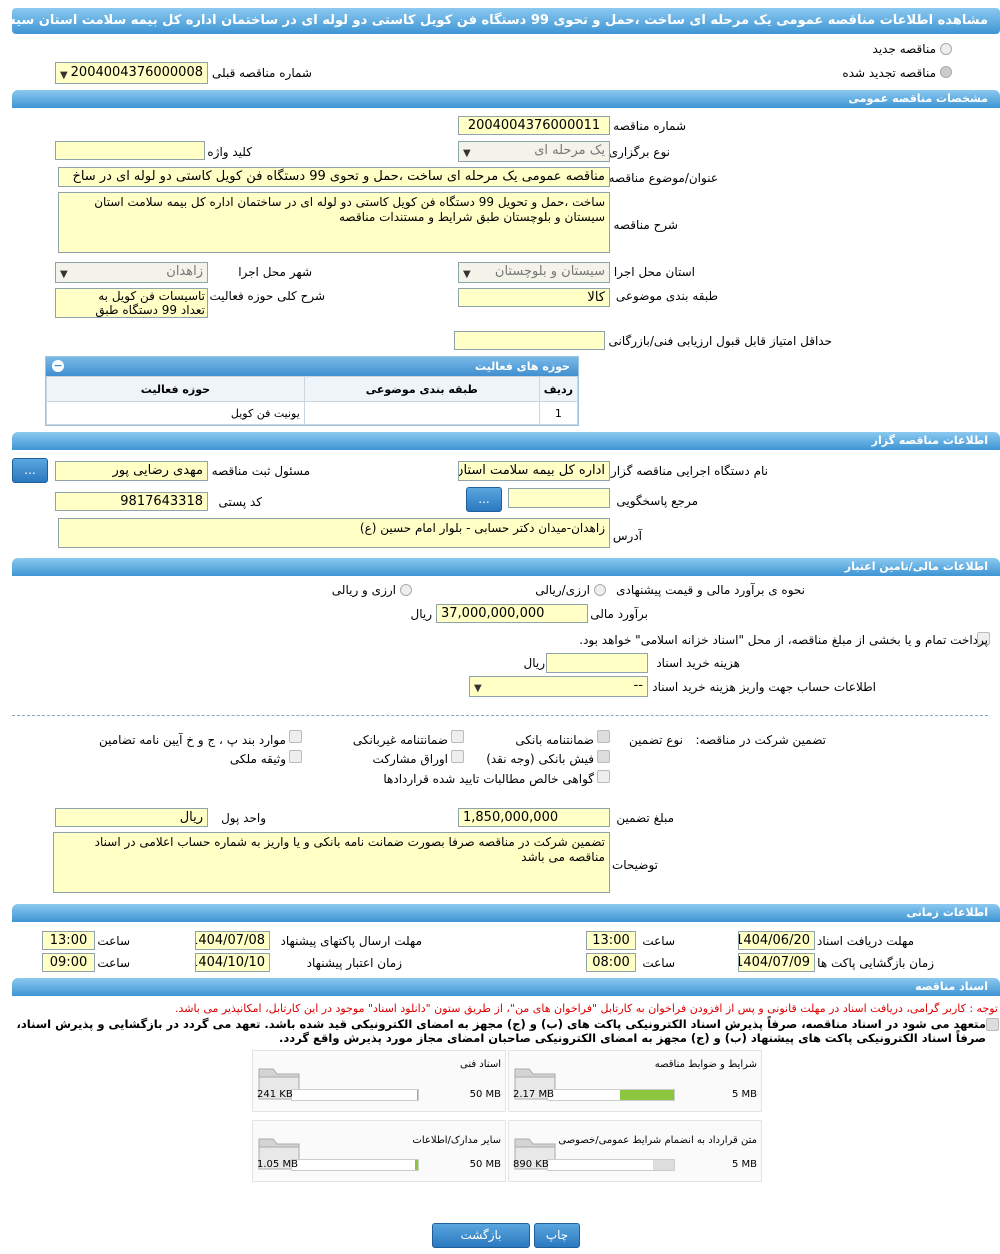  I want to click on label: مبلغ تضمین, so click(645, 818).